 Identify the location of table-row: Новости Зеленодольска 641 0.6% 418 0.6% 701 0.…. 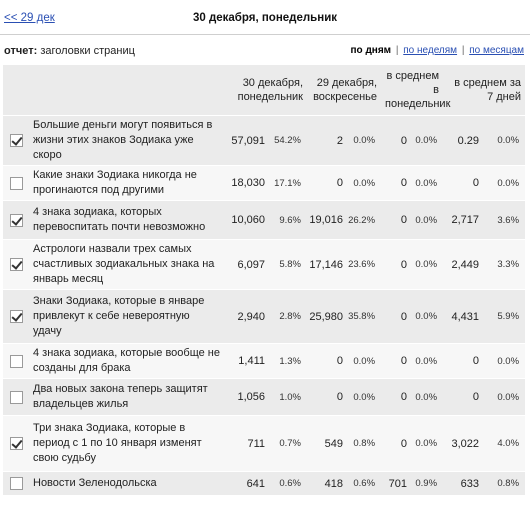
(264, 483).